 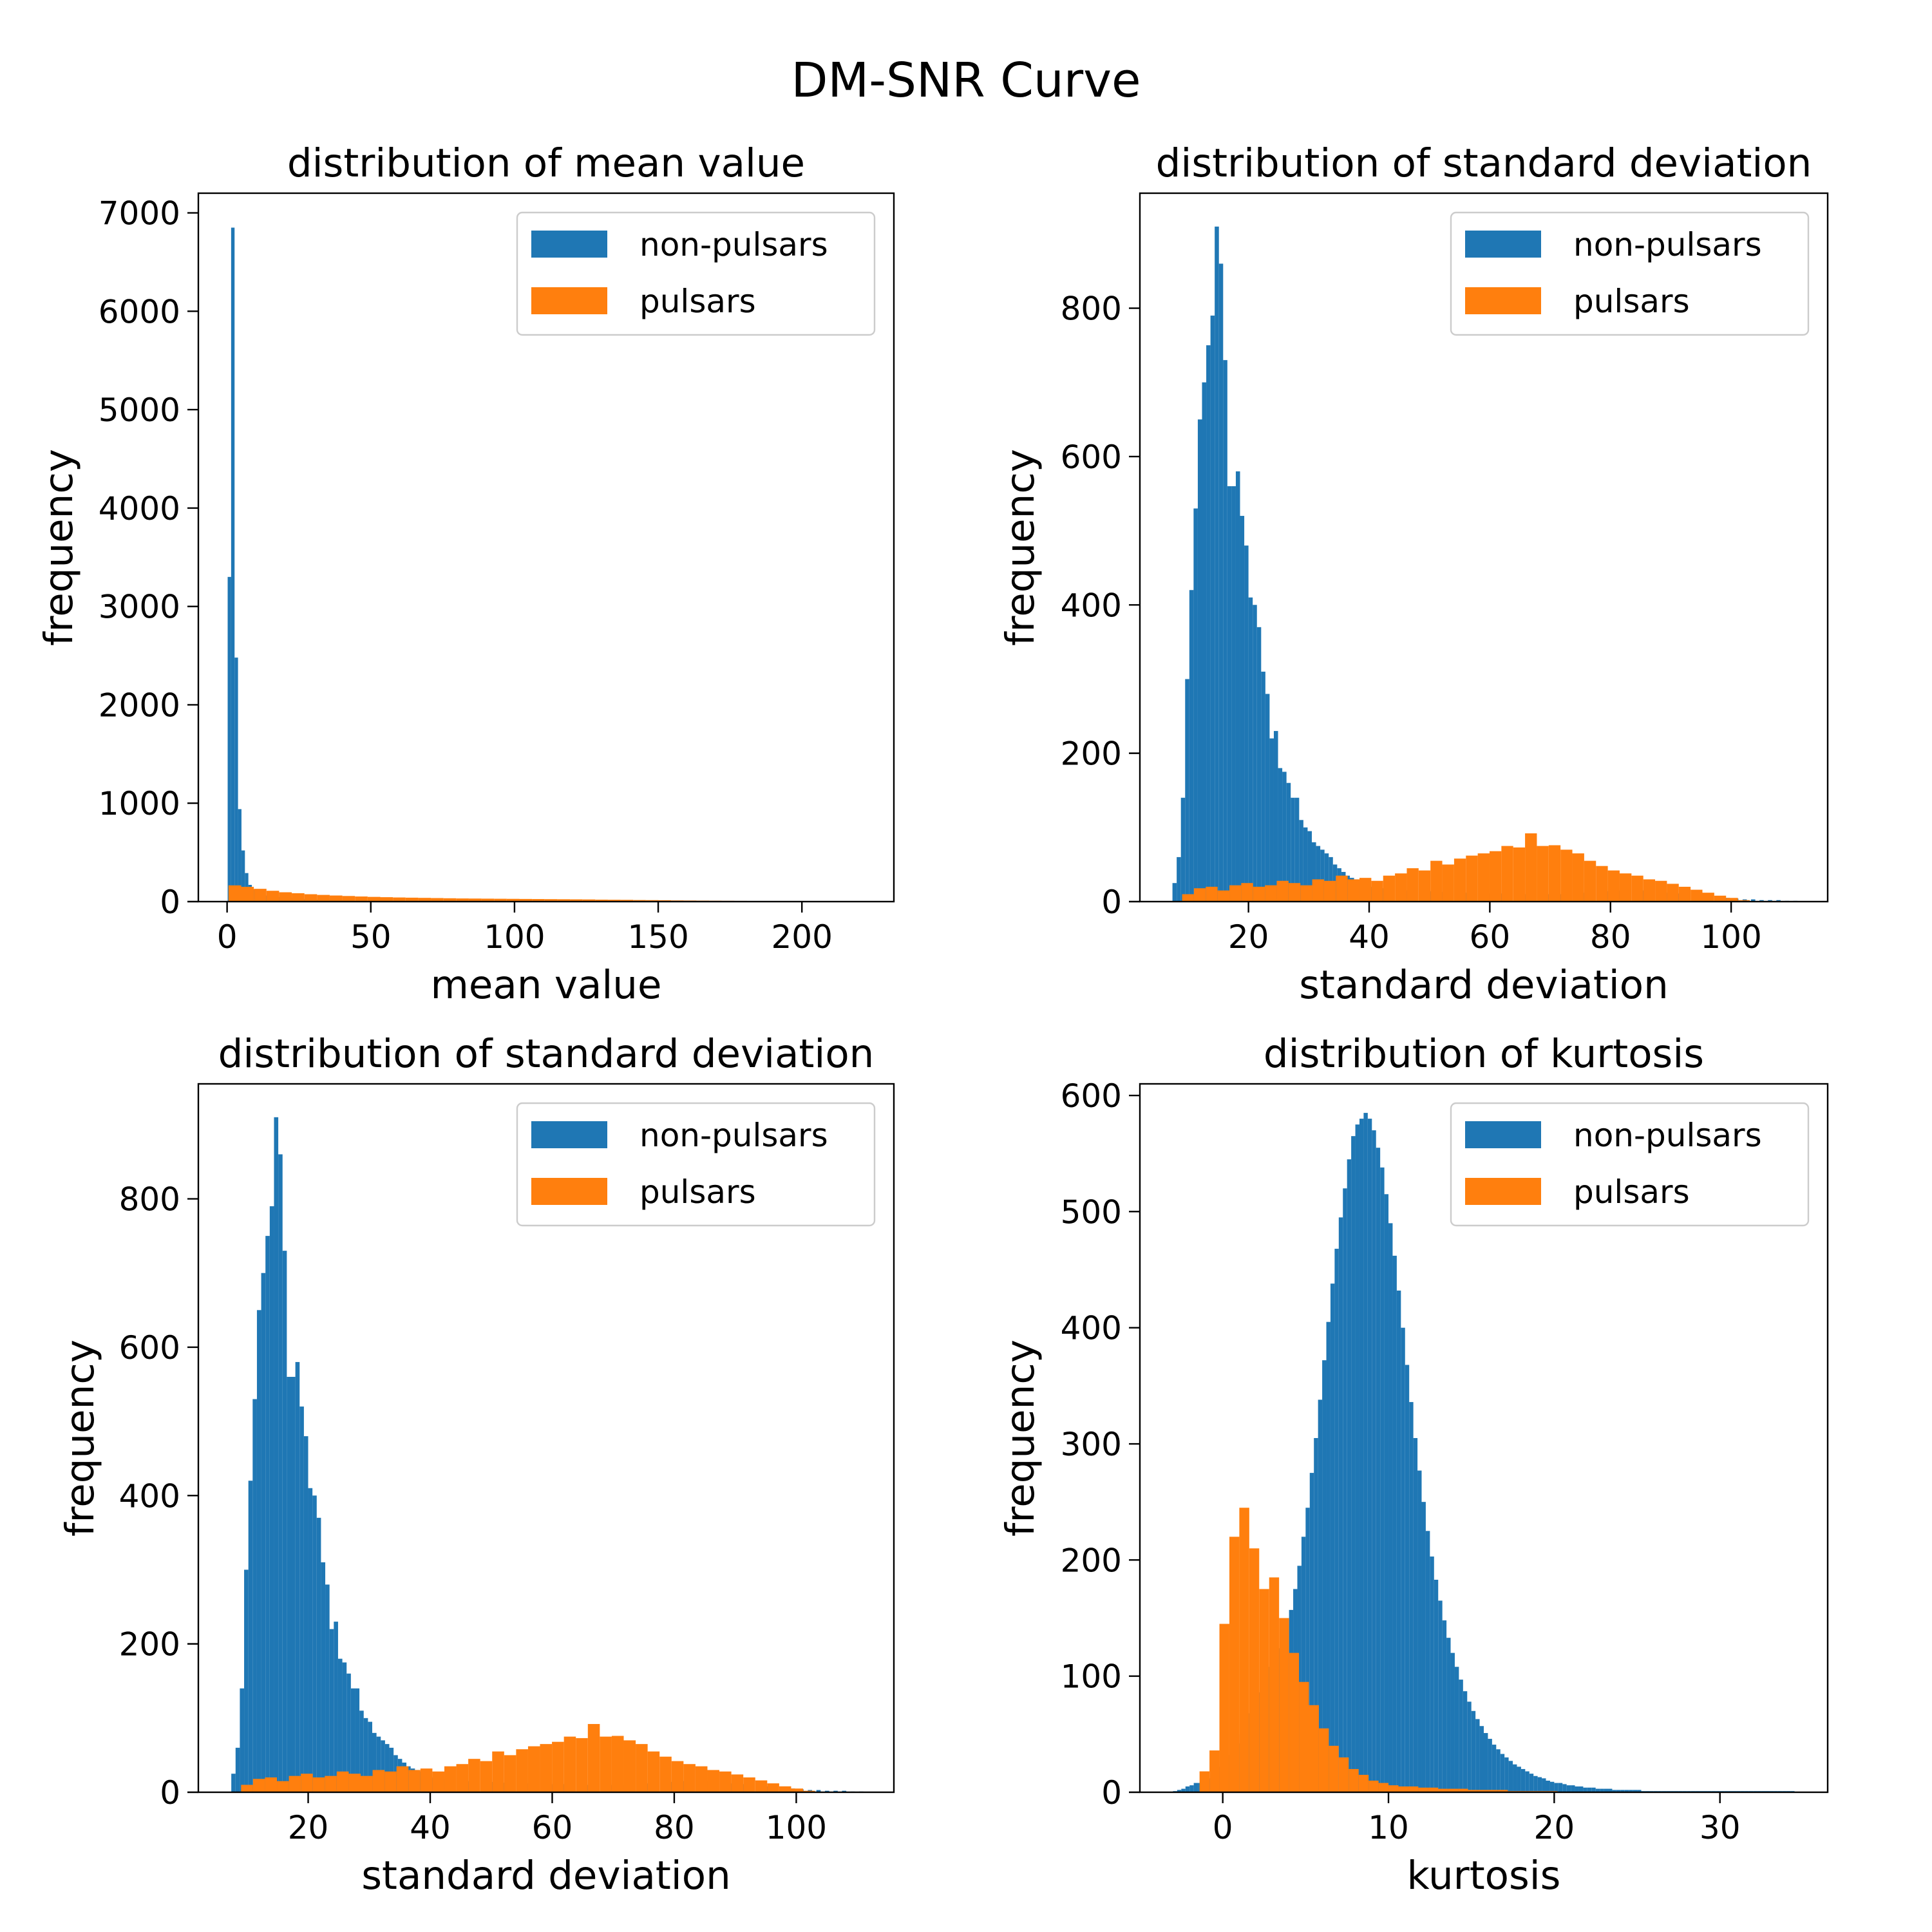 I want to click on y-tick-label: 500, so click(x=1092, y=1212).